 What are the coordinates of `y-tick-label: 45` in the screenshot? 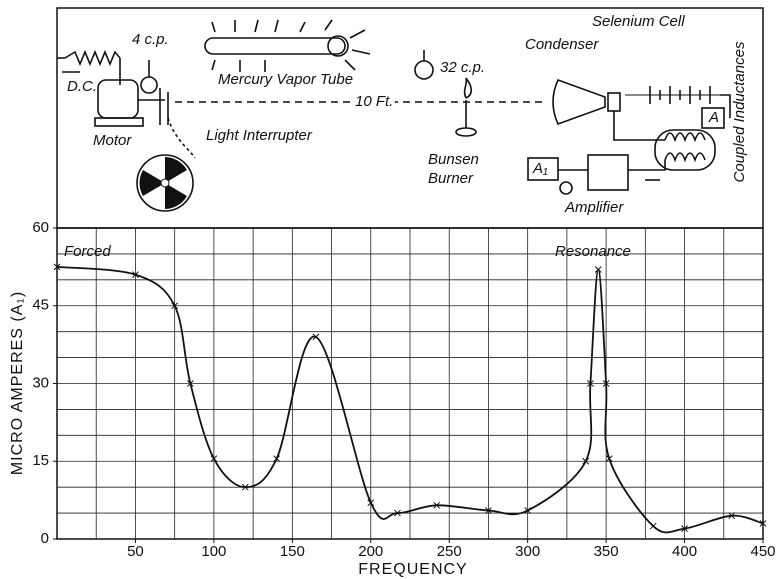 It's located at (40, 305).